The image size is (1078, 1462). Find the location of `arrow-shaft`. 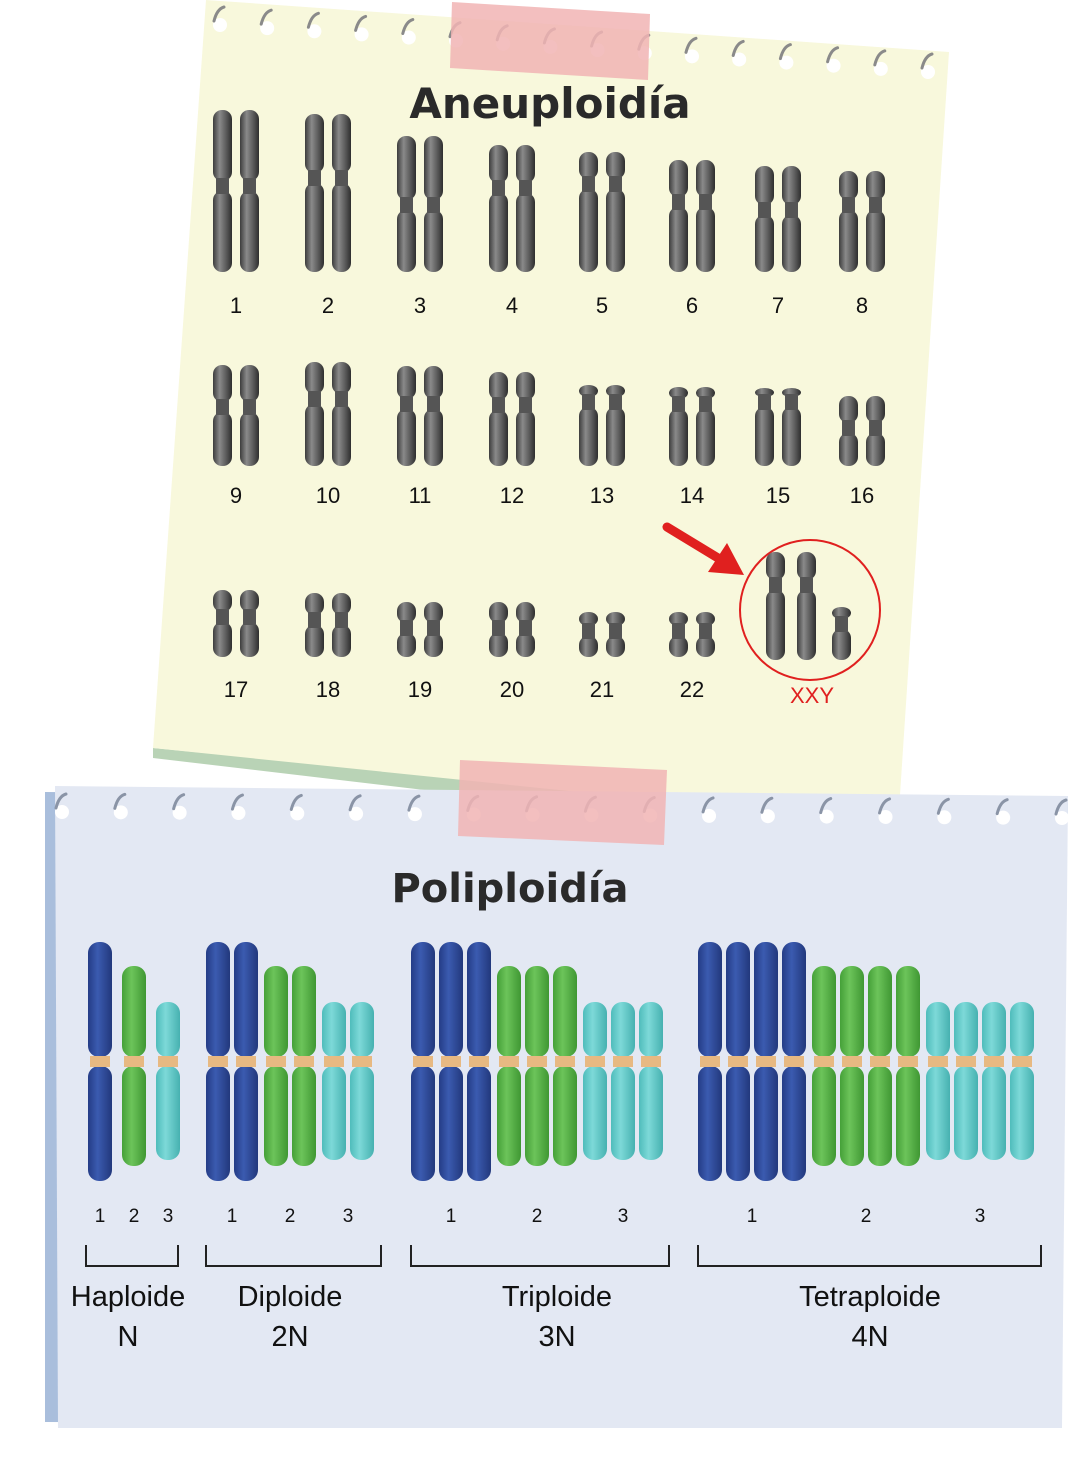

arrow-shaft is located at coordinates (692, 542).